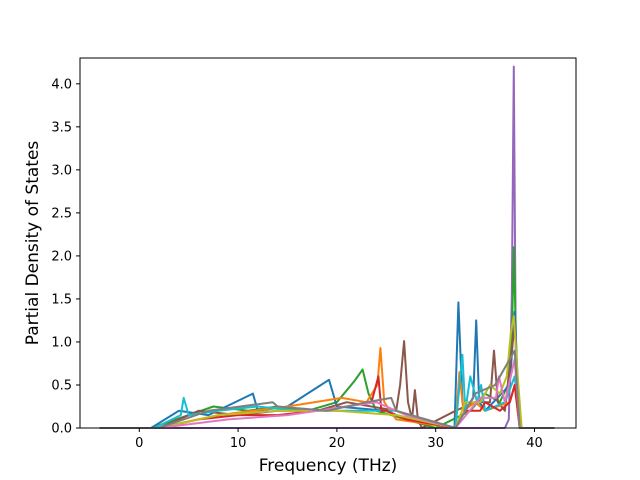 This screenshot has width=640, height=480. Describe the element at coordinates (337, 443) in the screenshot. I see `x-tick-label: 20` at that location.